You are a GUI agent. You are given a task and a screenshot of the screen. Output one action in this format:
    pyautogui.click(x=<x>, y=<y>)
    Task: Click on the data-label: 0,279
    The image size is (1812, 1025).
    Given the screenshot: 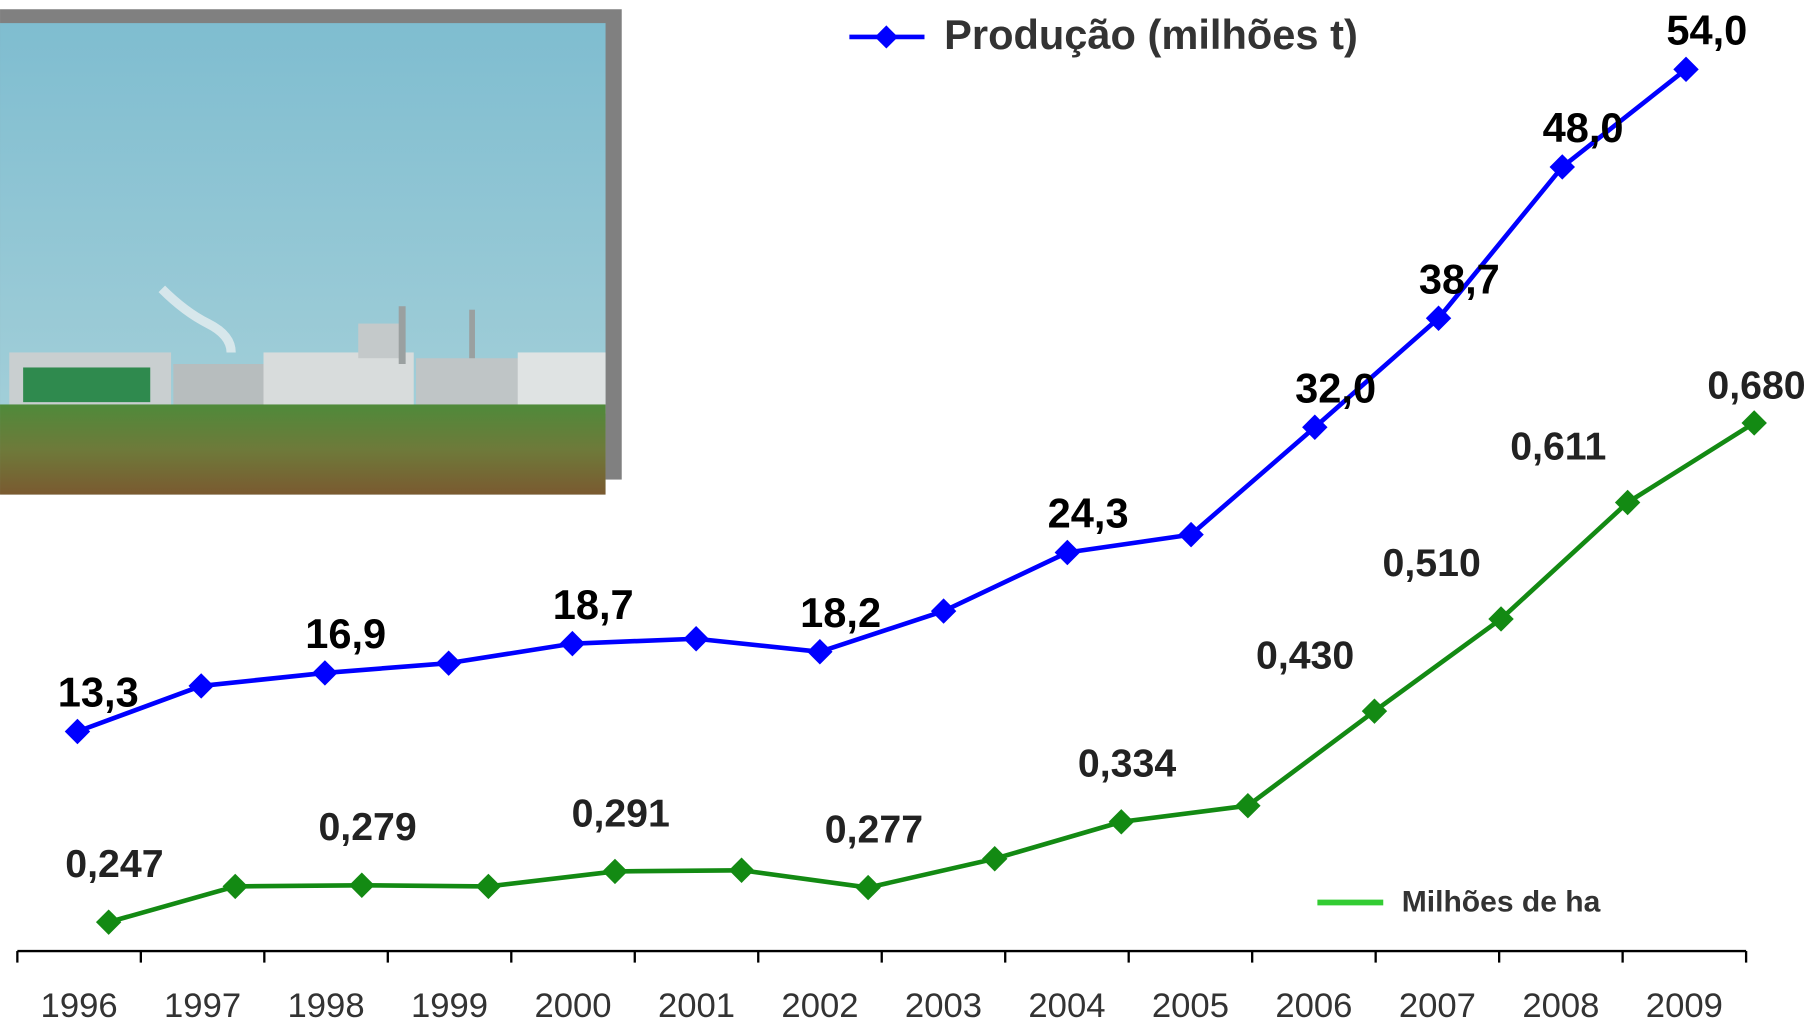 What is the action you would take?
    pyautogui.click(x=367, y=827)
    